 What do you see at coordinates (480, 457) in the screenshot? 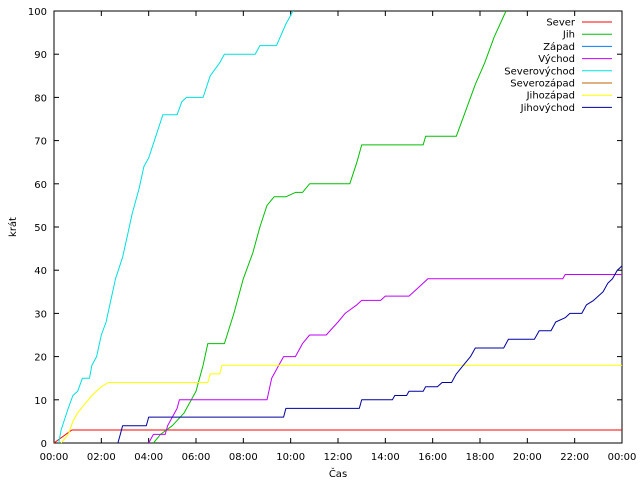
I see `x-tick-label: 18:00` at bounding box center [480, 457].